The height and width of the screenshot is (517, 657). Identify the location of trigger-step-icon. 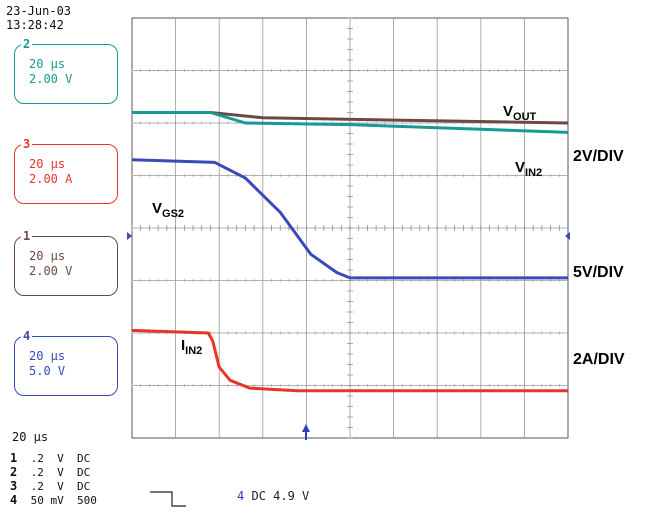
(168, 499).